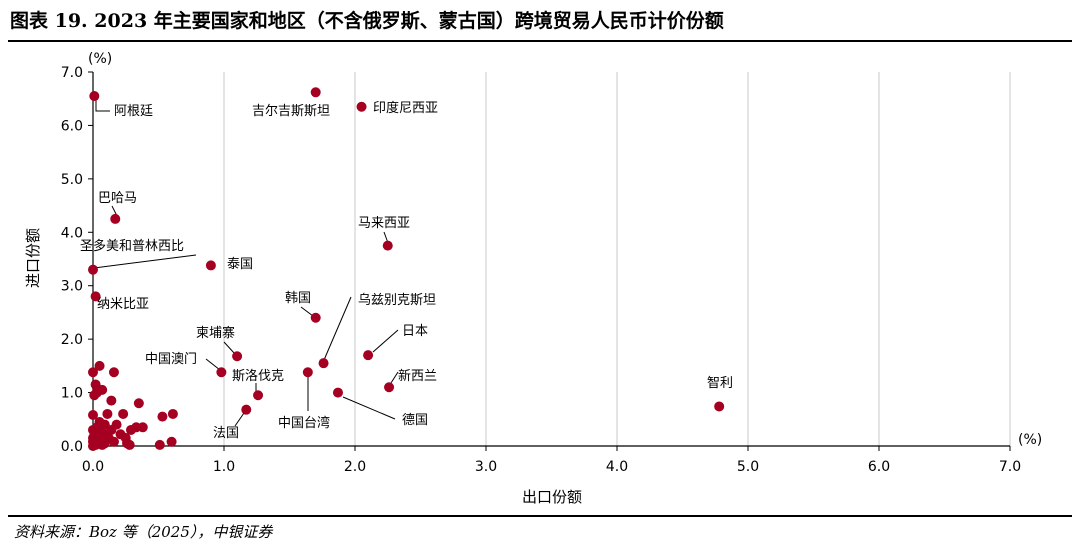 Image resolution: width=1080 pixels, height=554 pixels. What do you see at coordinates (298, 298) in the screenshot?
I see `point-label: 韩国` at bounding box center [298, 298].